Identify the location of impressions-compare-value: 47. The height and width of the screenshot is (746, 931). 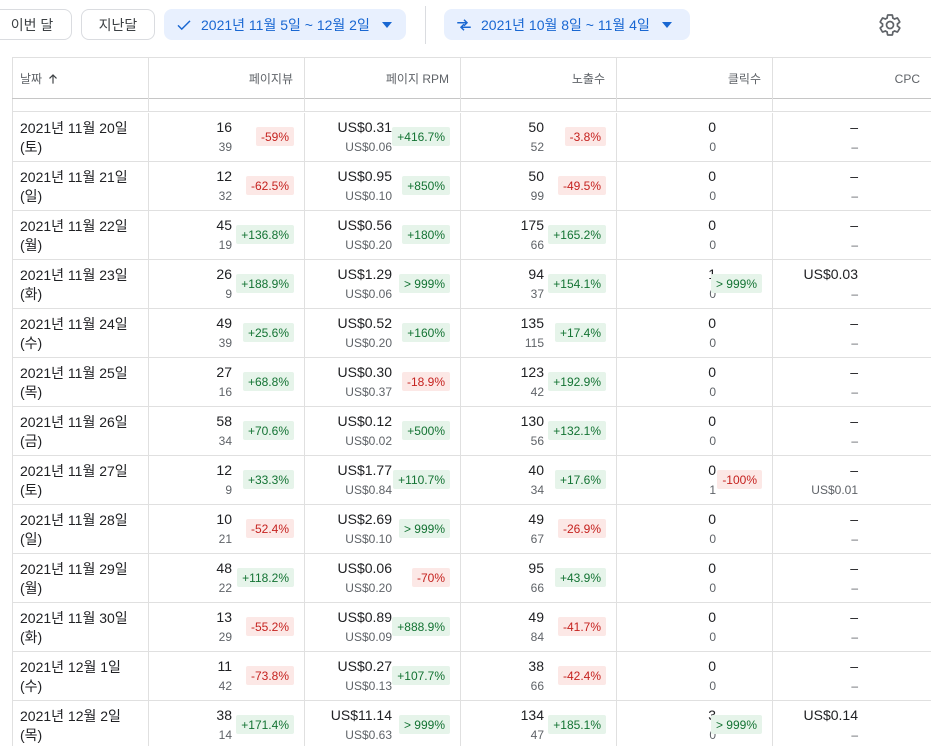
(537, 735).